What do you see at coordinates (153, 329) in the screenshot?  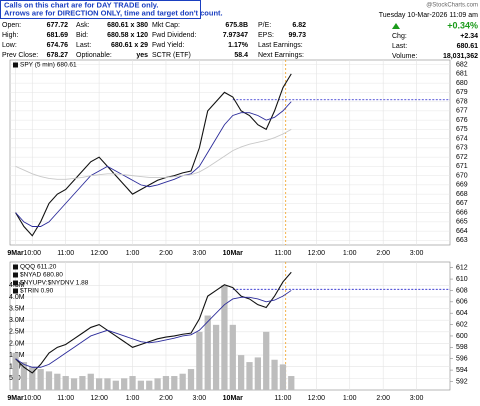 I see `average-line` at bounding box center [153, 329].